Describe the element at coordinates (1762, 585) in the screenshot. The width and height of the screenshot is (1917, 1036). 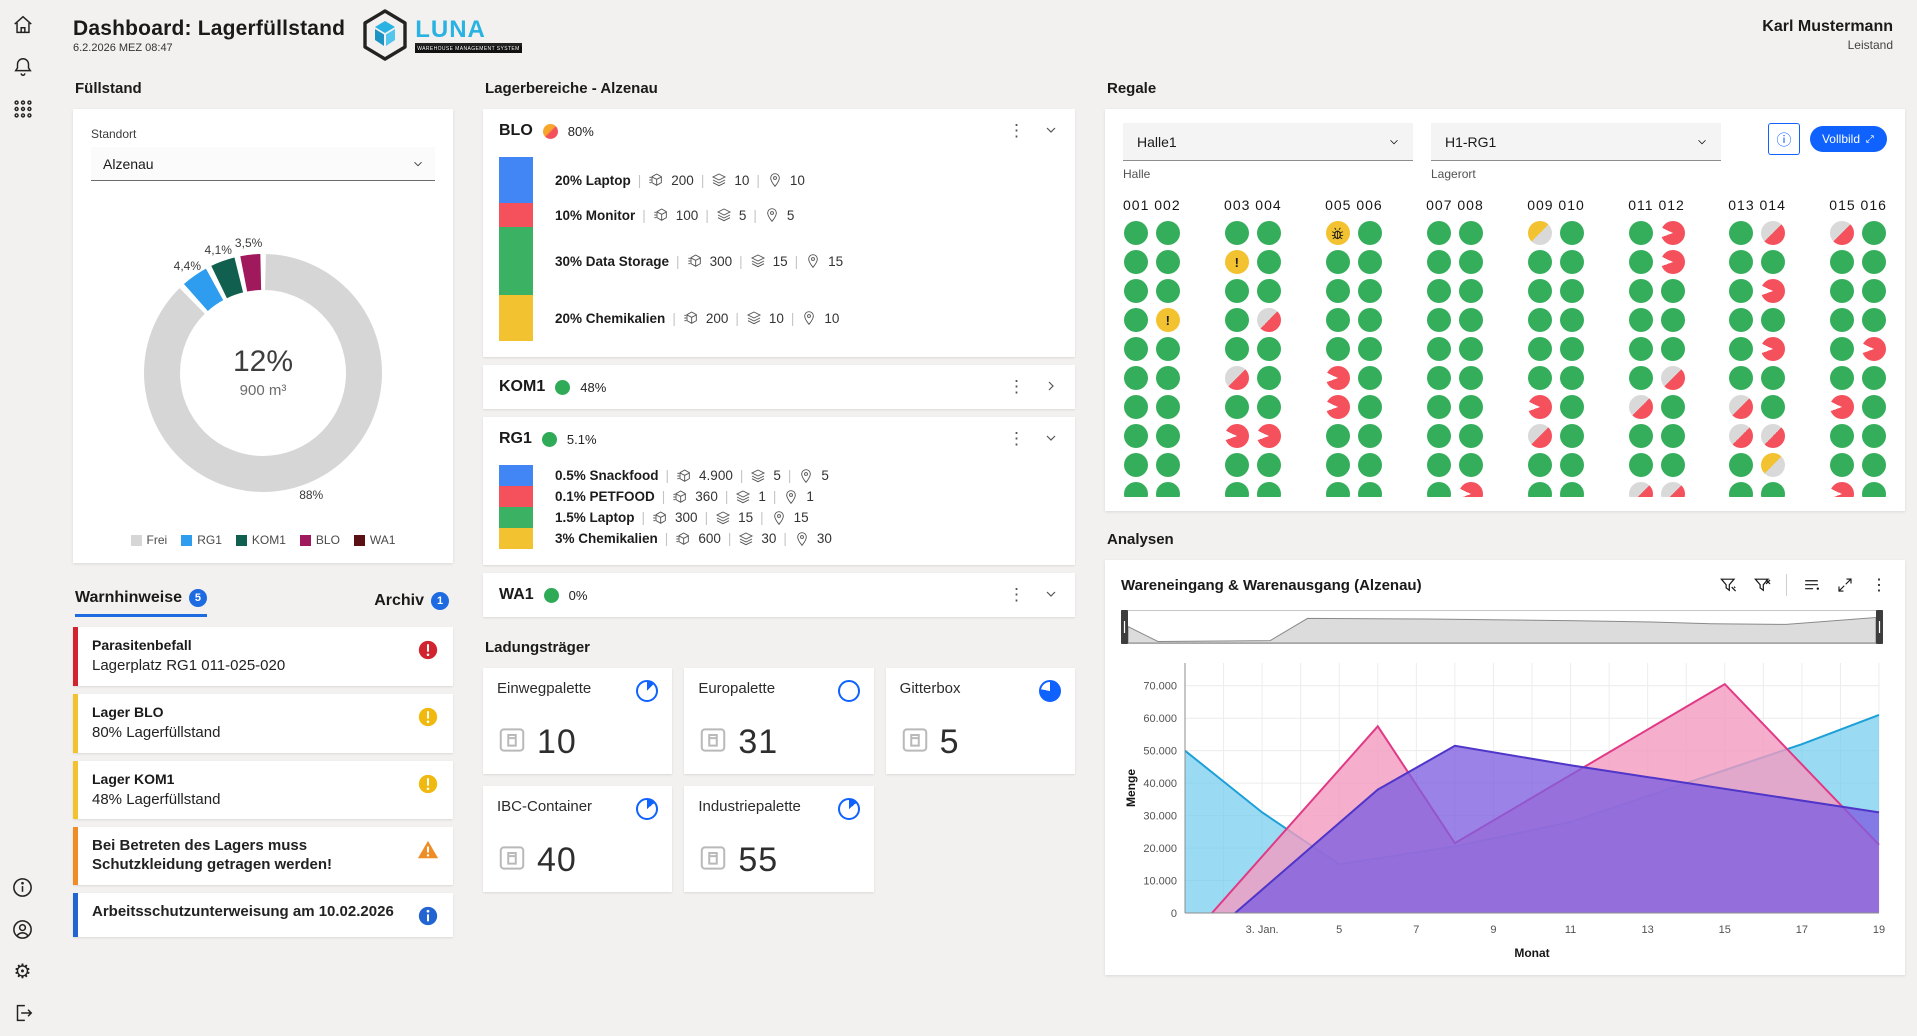
I see `filter-clear-icon` at that location.